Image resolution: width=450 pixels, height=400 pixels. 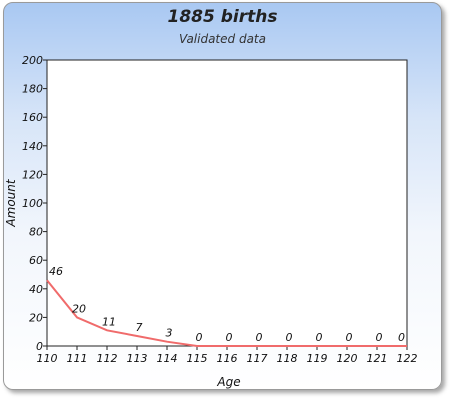 I want to click on x-tick-label: 111, so click(x=77, y=358).